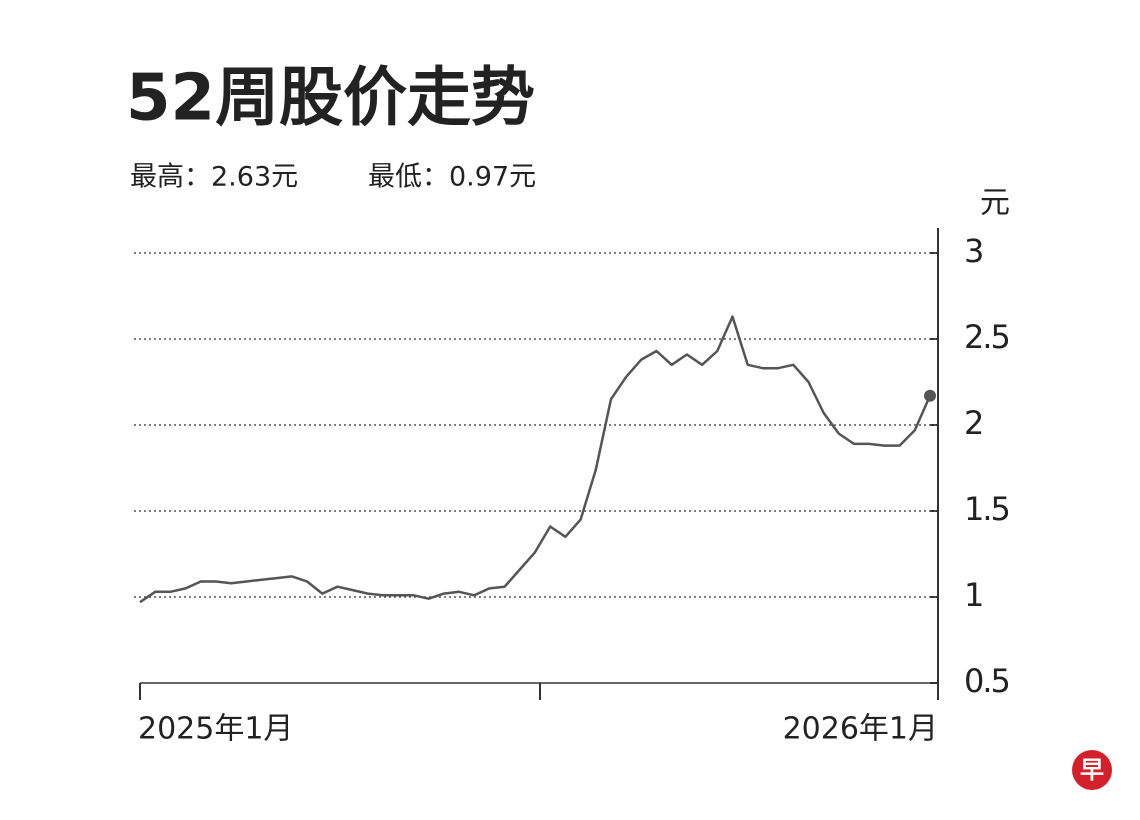 Image resolution: width=1140 pixels, height=820 pixels. I want to click on y-tick-label: 1, so click(973, 595).